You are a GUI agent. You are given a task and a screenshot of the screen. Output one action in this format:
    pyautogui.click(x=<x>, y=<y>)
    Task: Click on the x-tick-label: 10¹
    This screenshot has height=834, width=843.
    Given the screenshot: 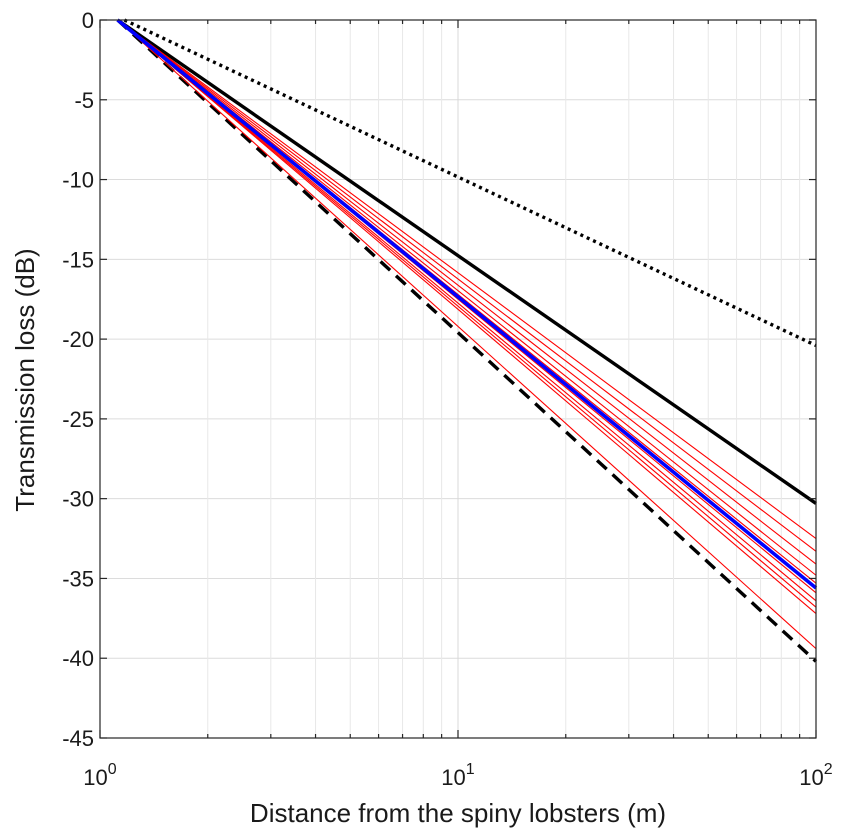 What is the action you would take?
    pyautogui.click(x=457, y=775)
    